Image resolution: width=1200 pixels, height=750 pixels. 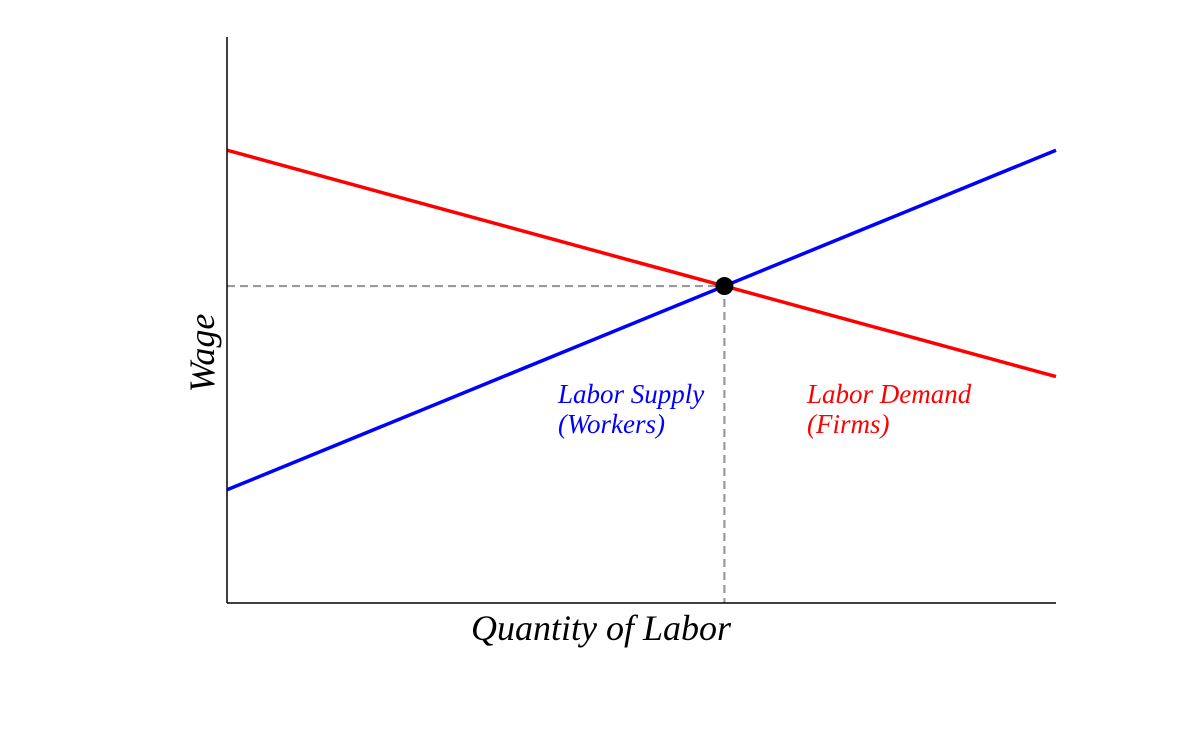 What do you see at coordinates (611, 424) in the screenshot?
I see `supply-label-line2: (Workers)` at bounding box center [611, 424].